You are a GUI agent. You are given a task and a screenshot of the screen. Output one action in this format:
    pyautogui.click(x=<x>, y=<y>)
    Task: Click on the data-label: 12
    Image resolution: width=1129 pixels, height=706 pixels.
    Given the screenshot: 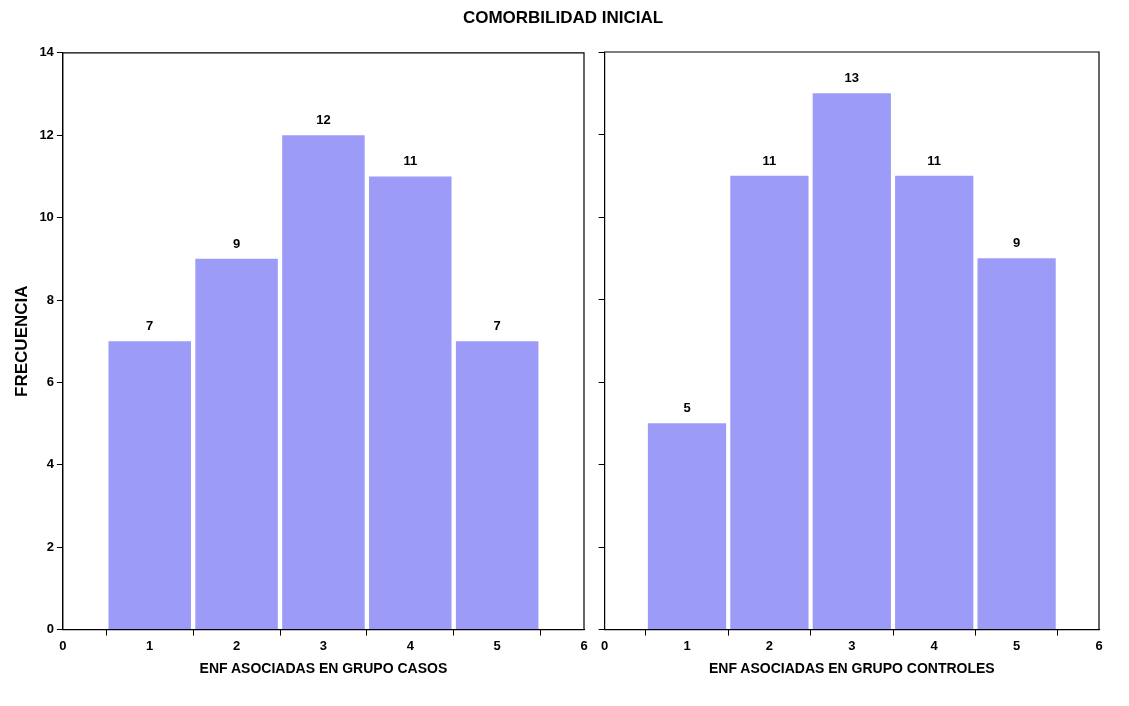 What is the action you would take?
    pyautogui.click(x=323, y=120)
    